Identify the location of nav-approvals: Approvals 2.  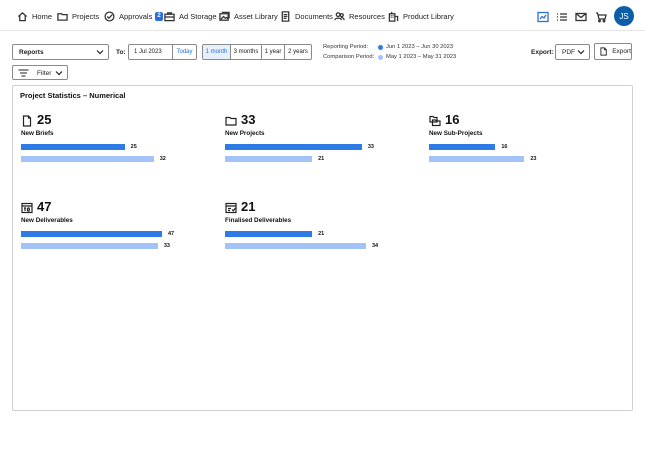
(133, 16).